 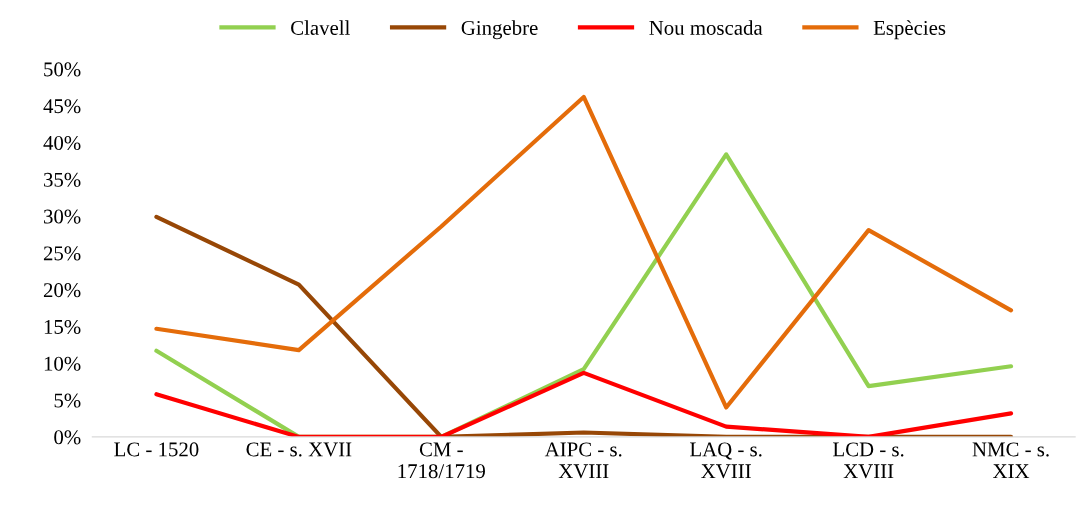 I want to click on y-tick-label: 25%, so click(x=62, y=253).